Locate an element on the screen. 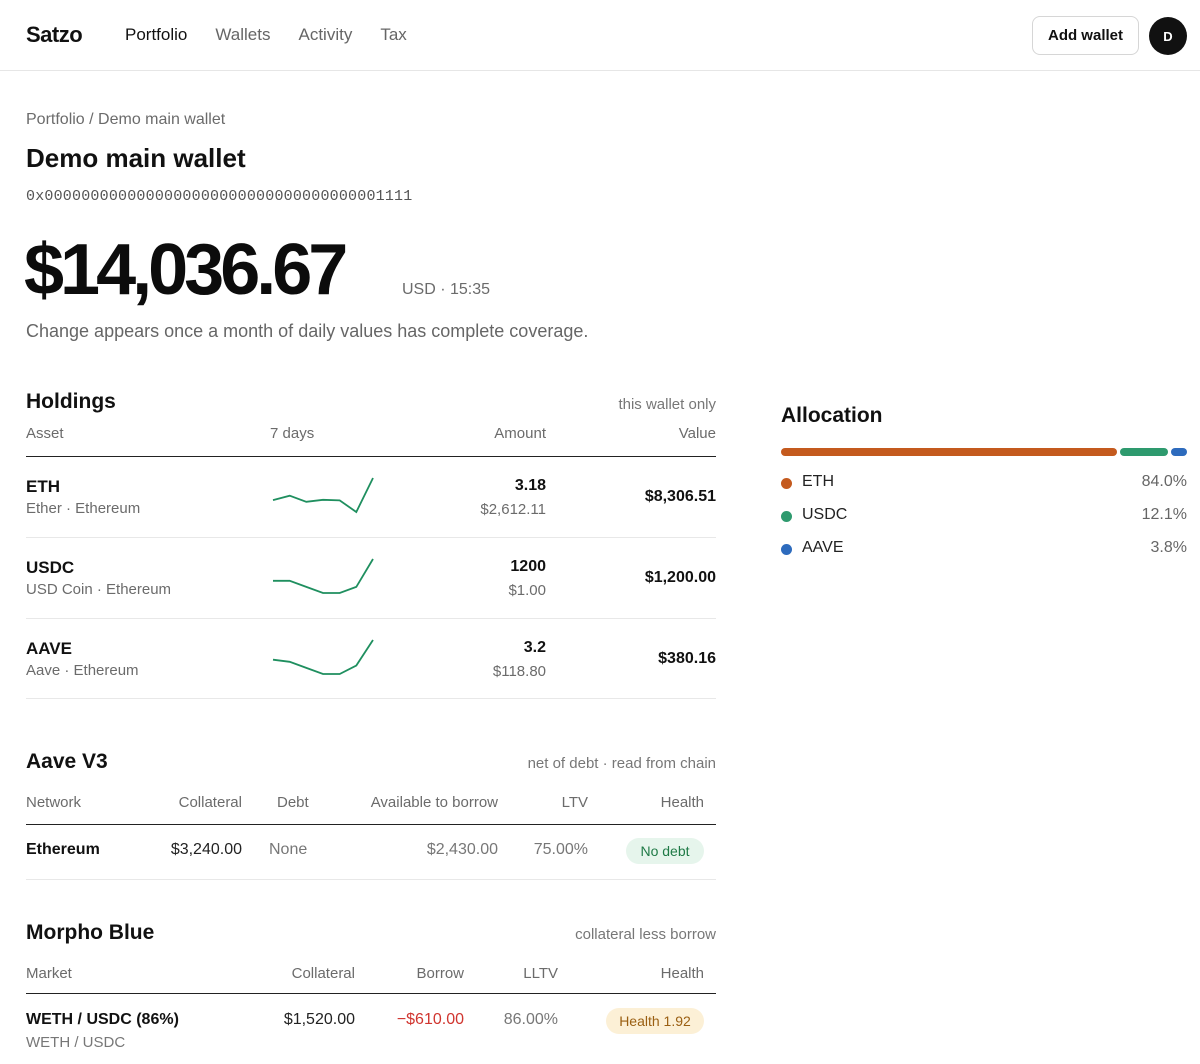 The height and width of the screenshot is (1064, 1200). col-asset: Asset is located at coordinates (45, 433).